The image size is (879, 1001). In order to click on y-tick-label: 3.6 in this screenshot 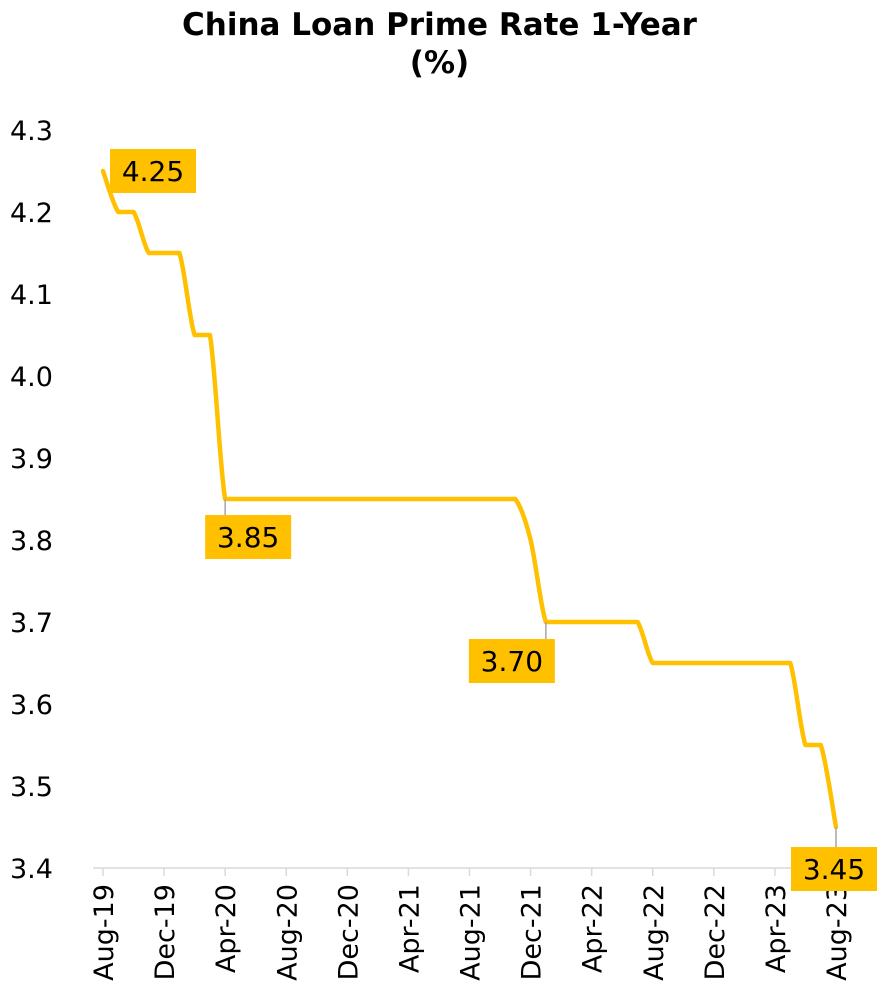, I will do `click(31, 705)`.